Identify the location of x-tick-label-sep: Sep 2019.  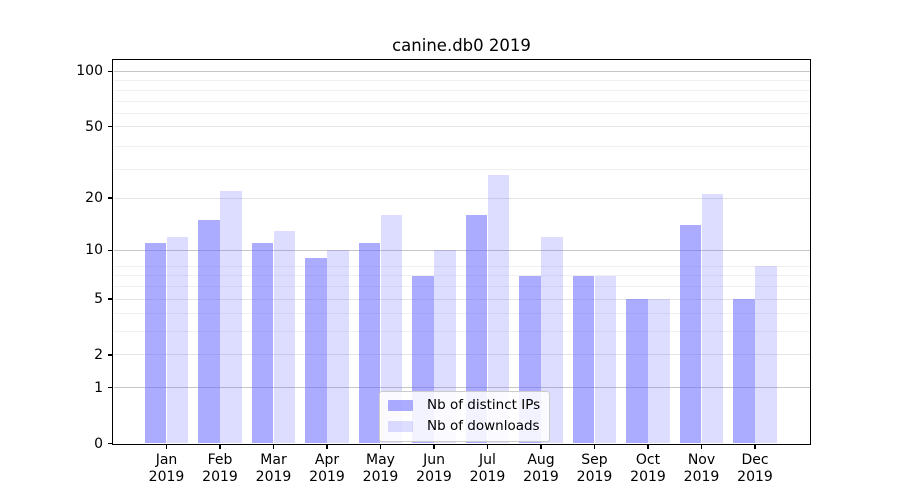
(594, 468).